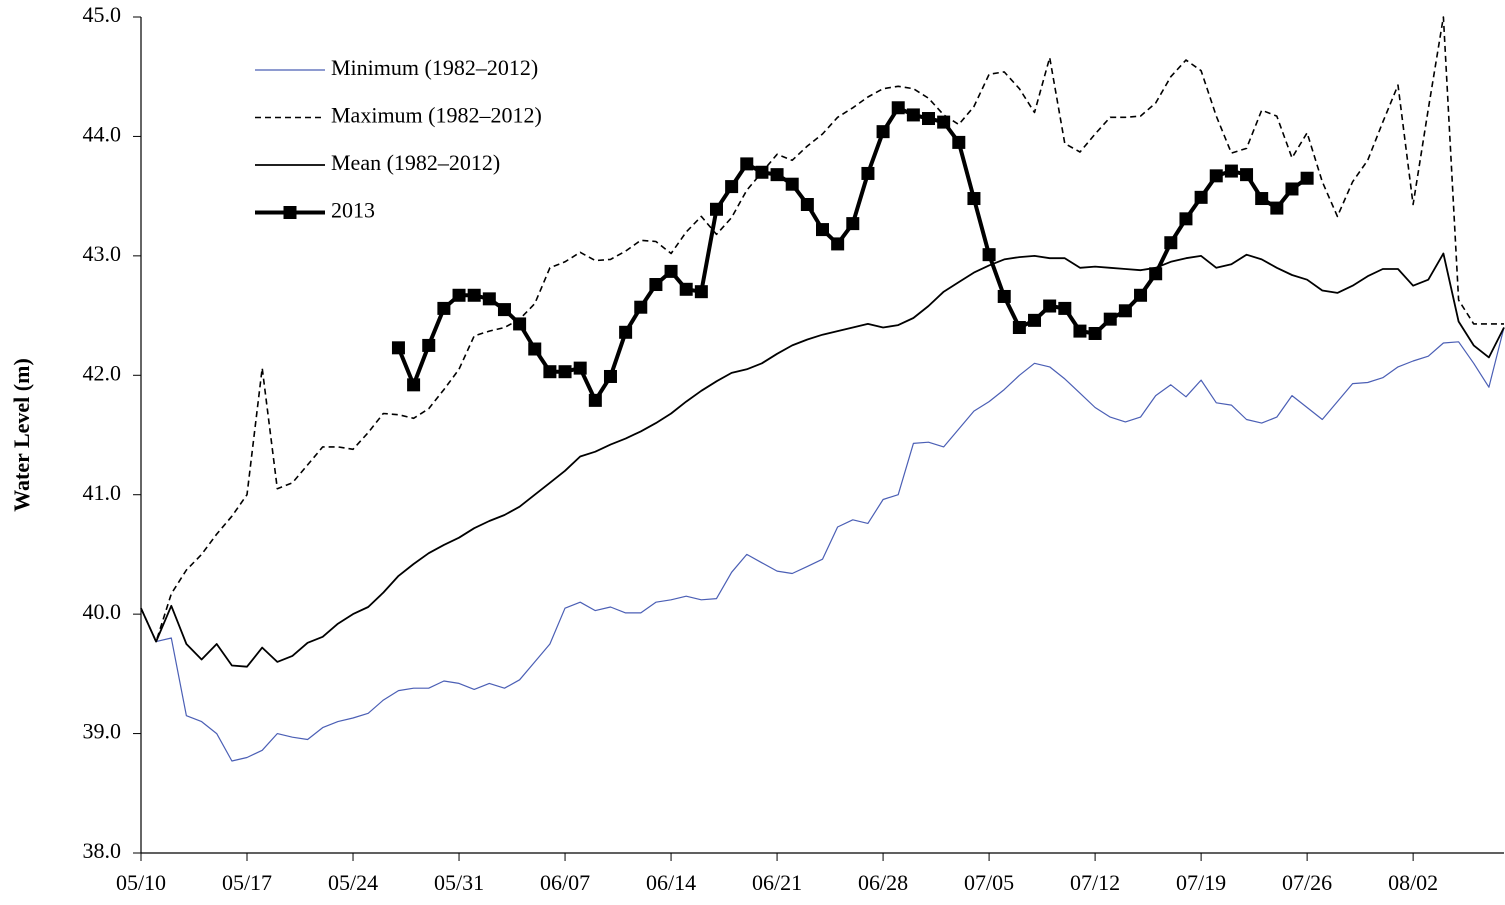 This screenshot has width=1505, height=905. Describe the element at coordinates (671, 882) in the screenshot. I see `x-tick-label: 06/14` at that location.